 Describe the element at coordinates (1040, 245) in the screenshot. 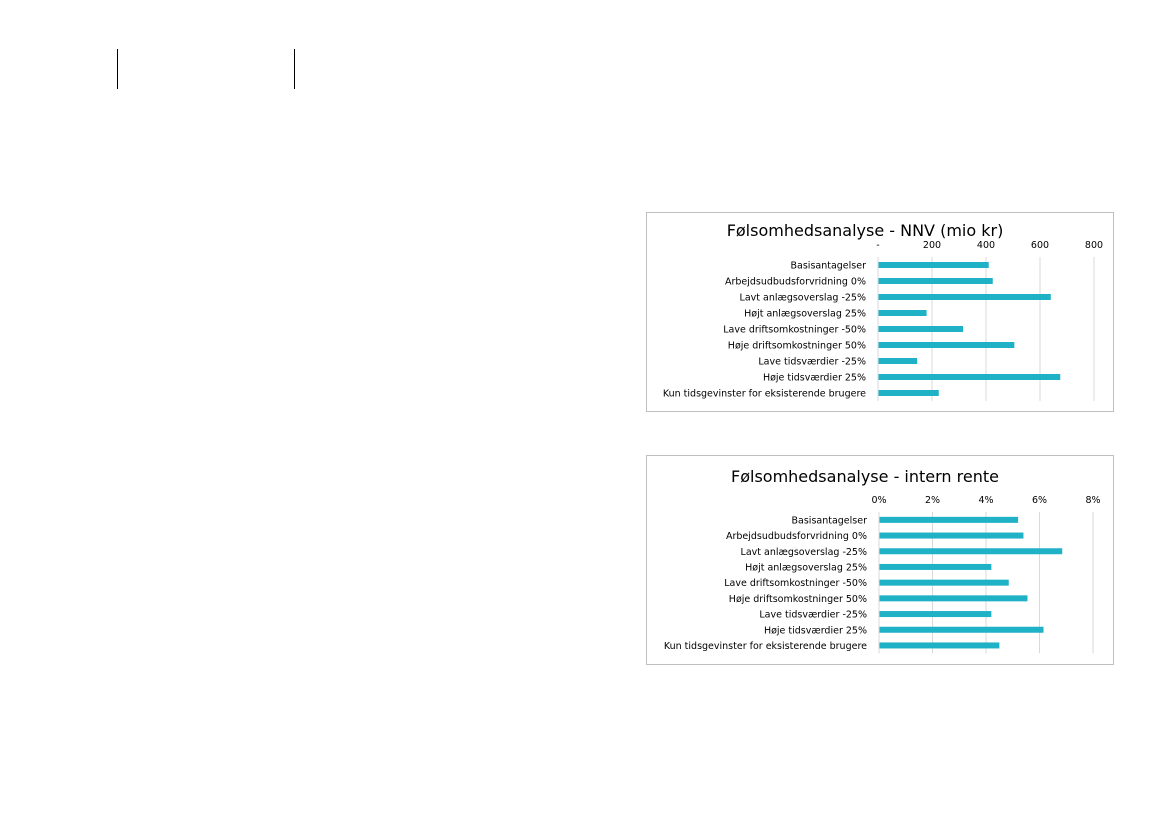

I see `nnv-tick-label: 600` at that location.